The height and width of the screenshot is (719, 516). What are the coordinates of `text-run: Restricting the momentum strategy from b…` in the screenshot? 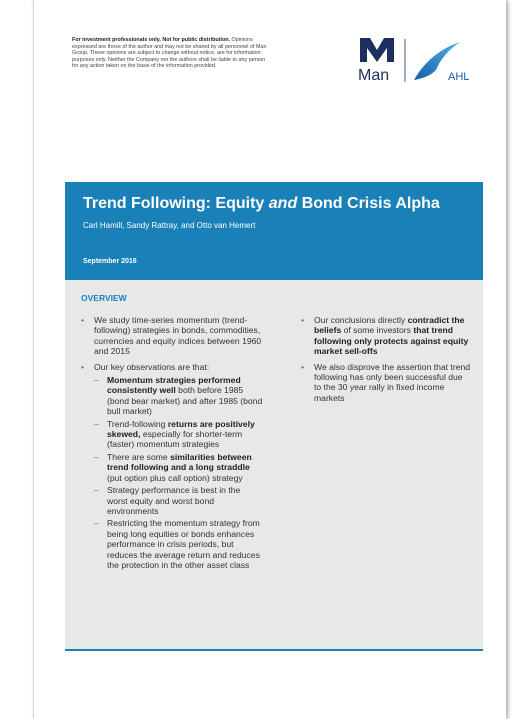 It's located at (183, 544).